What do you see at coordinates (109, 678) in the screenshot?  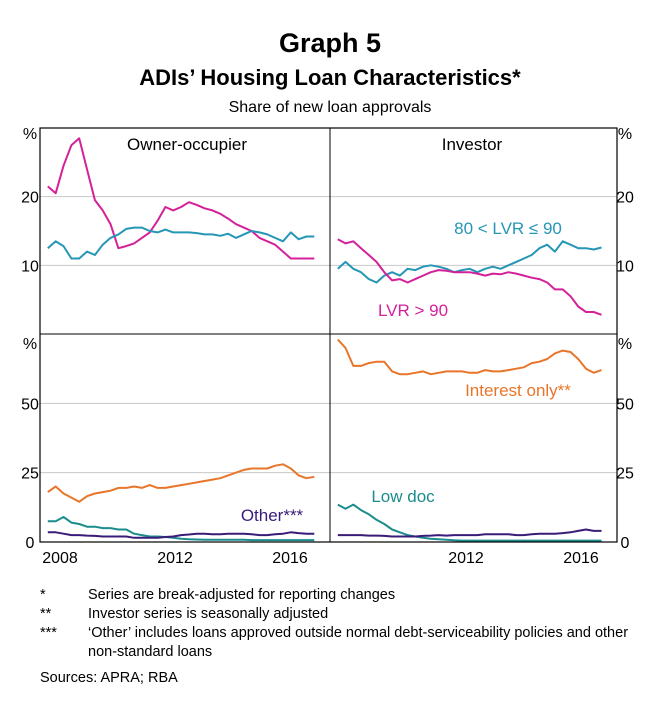 I see `sources: Sources: APRA; RBA` at bounding box center [109, 678].